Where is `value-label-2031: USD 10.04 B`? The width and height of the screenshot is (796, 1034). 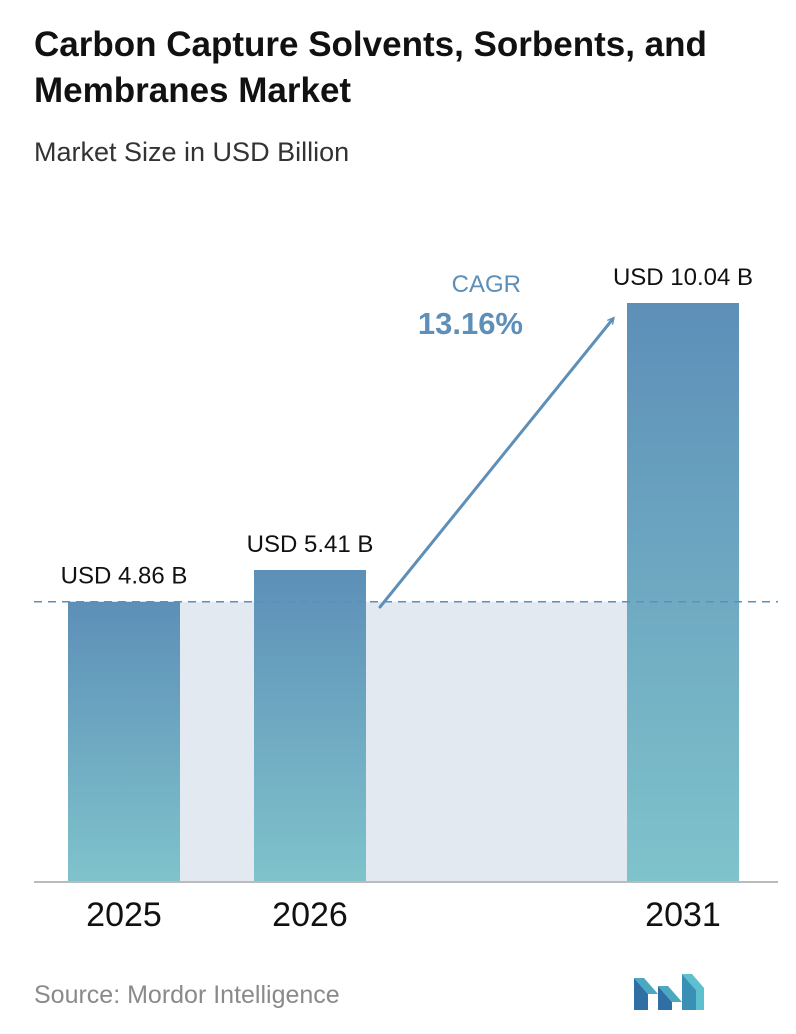
value-label-2031: USD 10.04 B is located at coordinates (683, 277).